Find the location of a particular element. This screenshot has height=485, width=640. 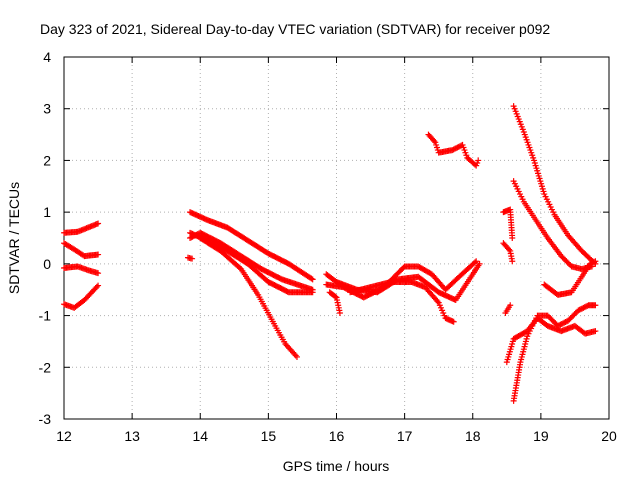

series-arc-17-a is located at coordinates (453, 150).